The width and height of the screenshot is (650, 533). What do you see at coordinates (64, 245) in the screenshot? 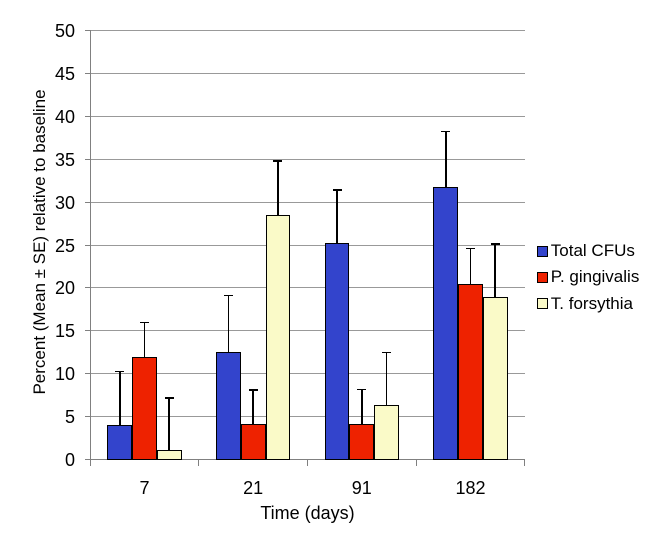
I see `y-tick-label-25: 25` at bounding box center [64, 245].